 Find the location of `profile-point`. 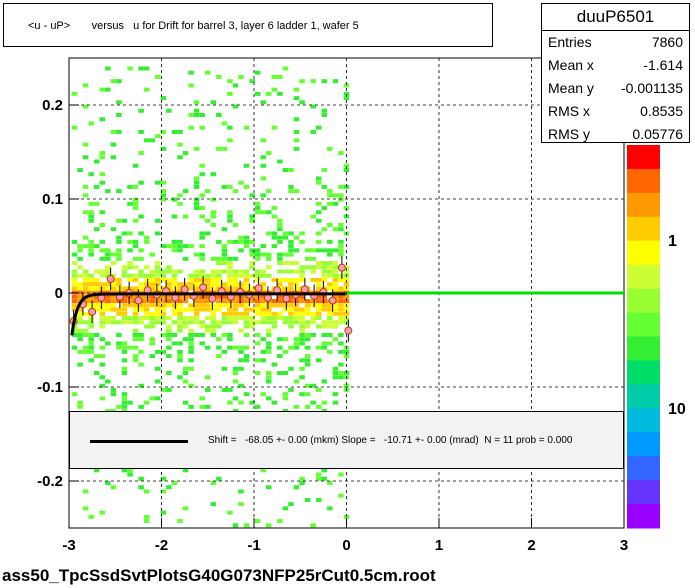

profile-point is located at coordinates (203, 287).